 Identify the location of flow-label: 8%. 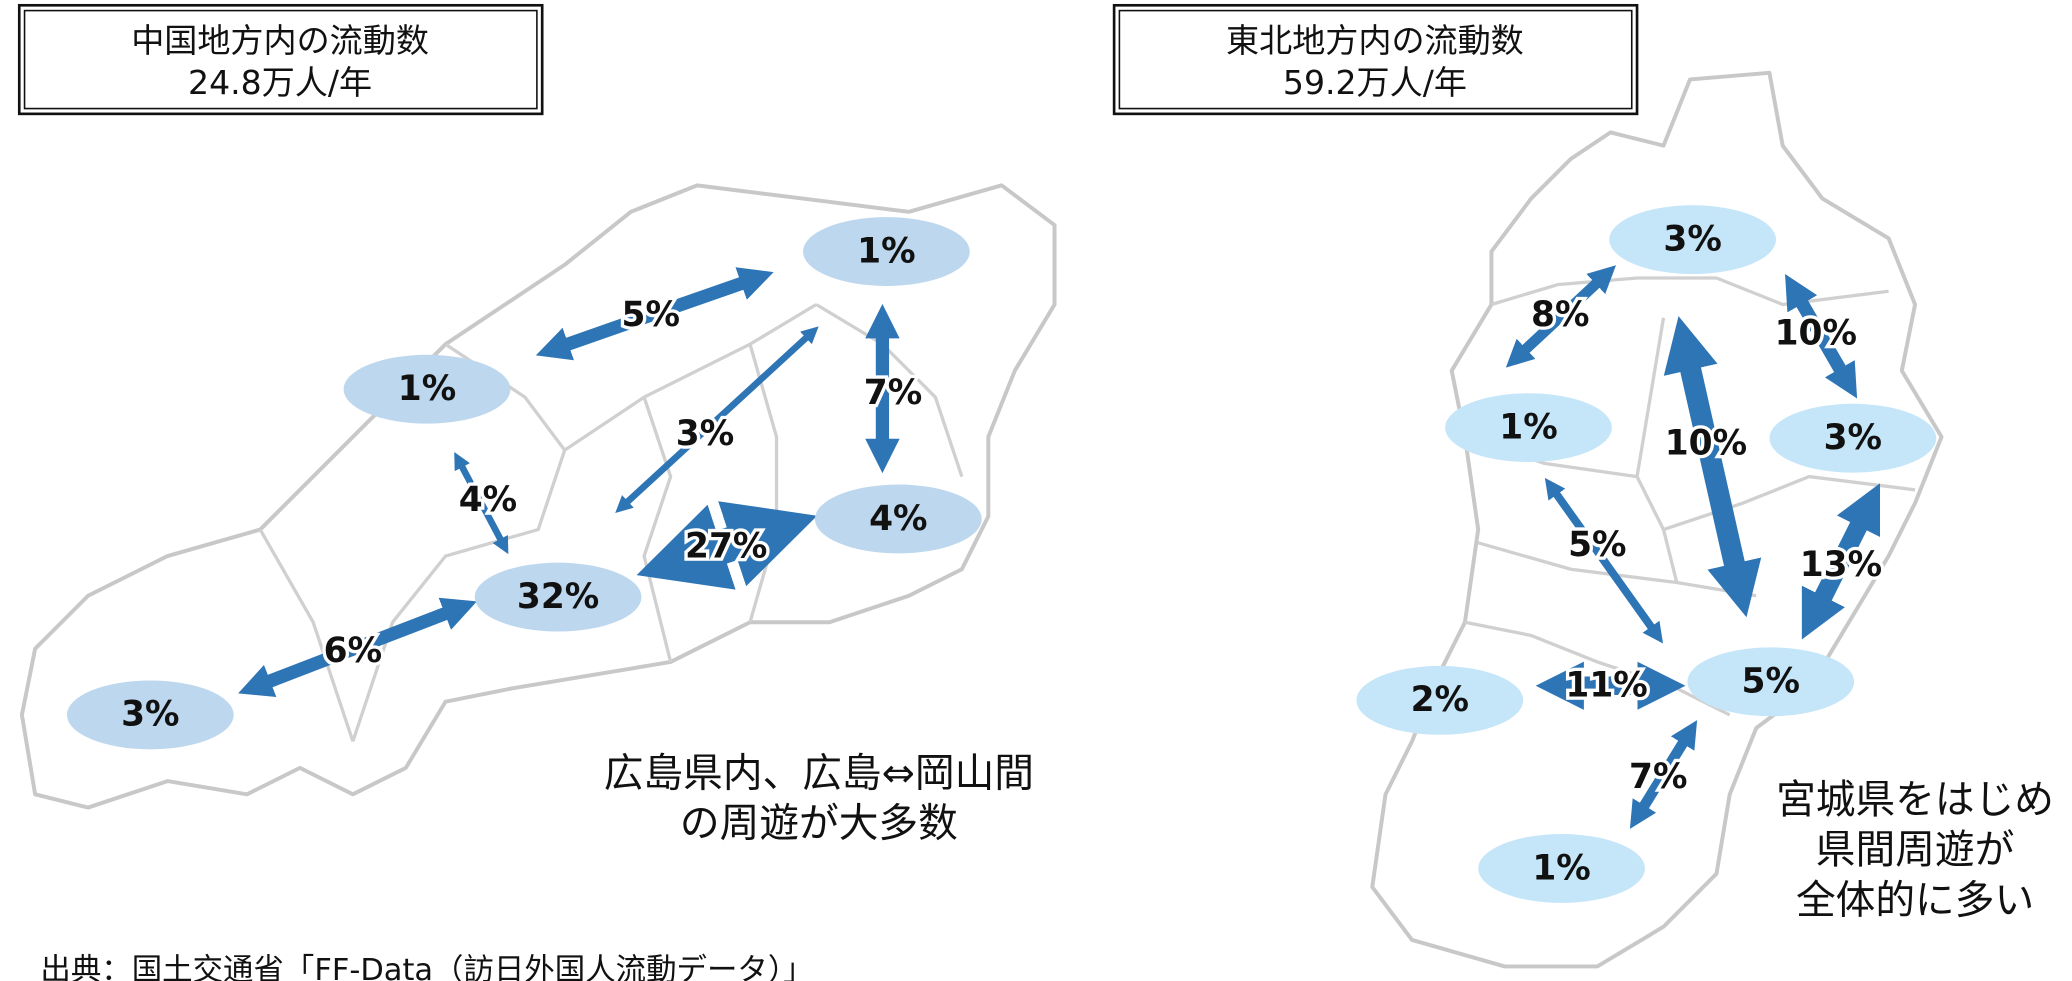
(1560, 315).